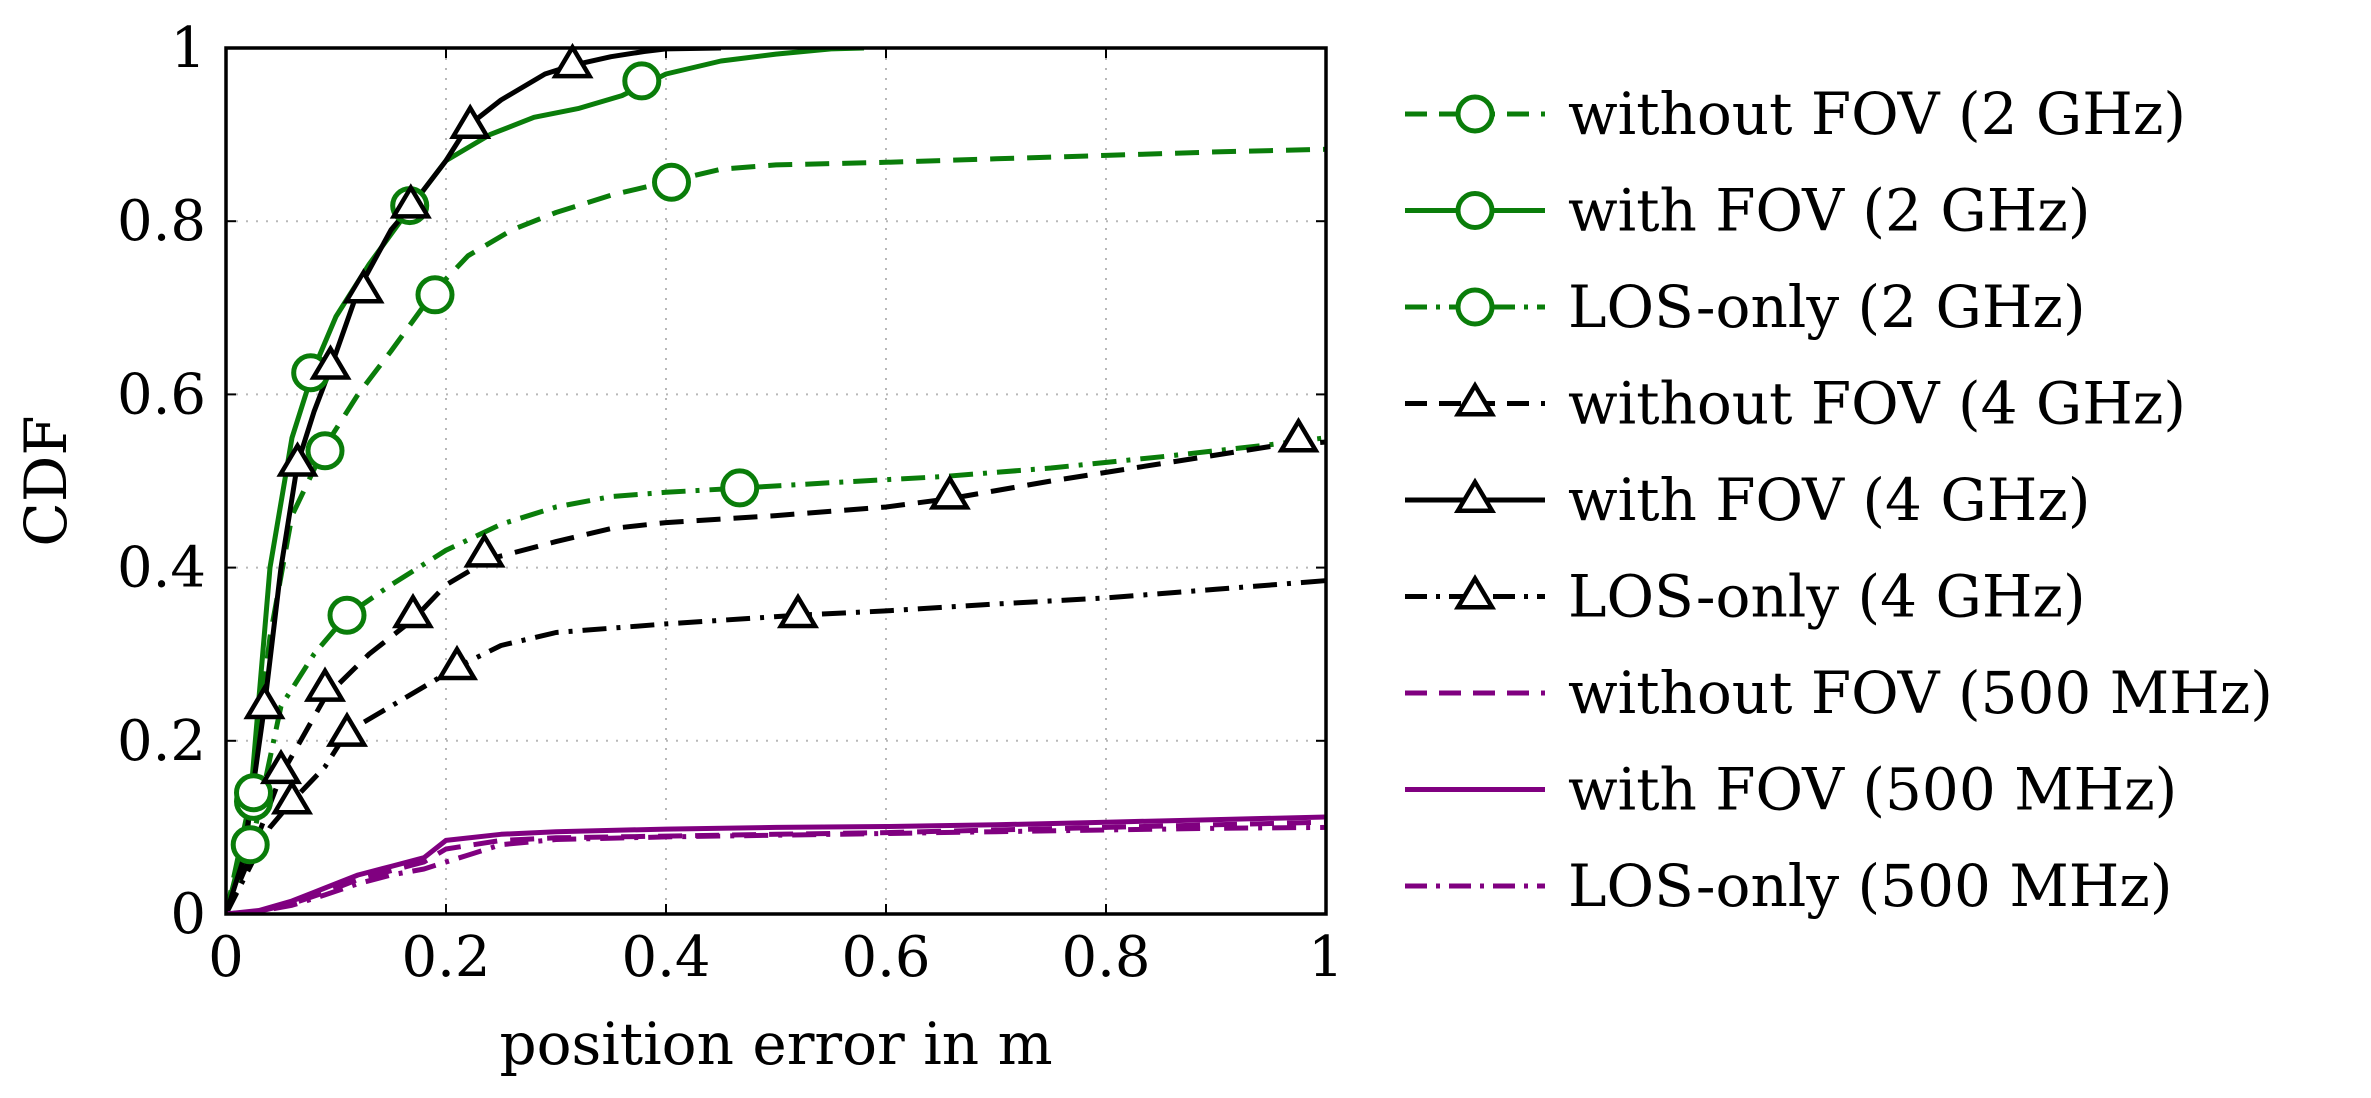  Describe the element at coordinates (1105, 957) in the screenshot. I see `x-tick-label: 0.8` at that location.